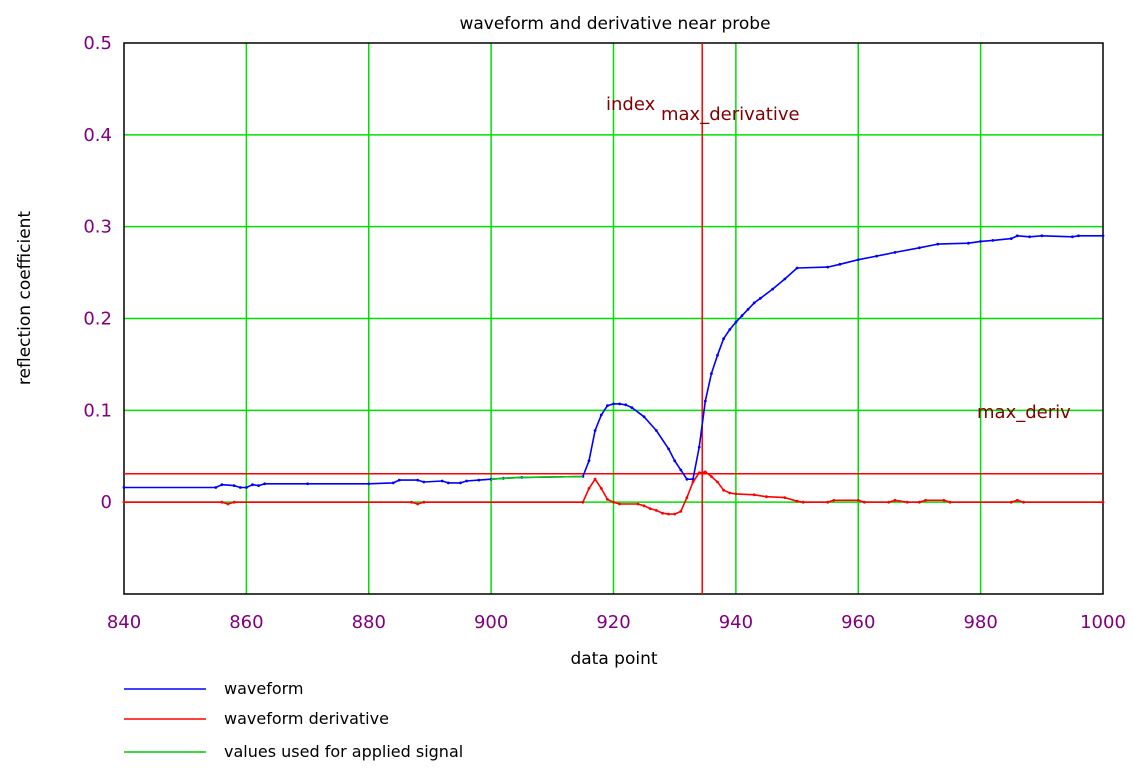 This screenshot has height=774, width=1133. I want to click on x-tick-label: 860, so click(246, 622).